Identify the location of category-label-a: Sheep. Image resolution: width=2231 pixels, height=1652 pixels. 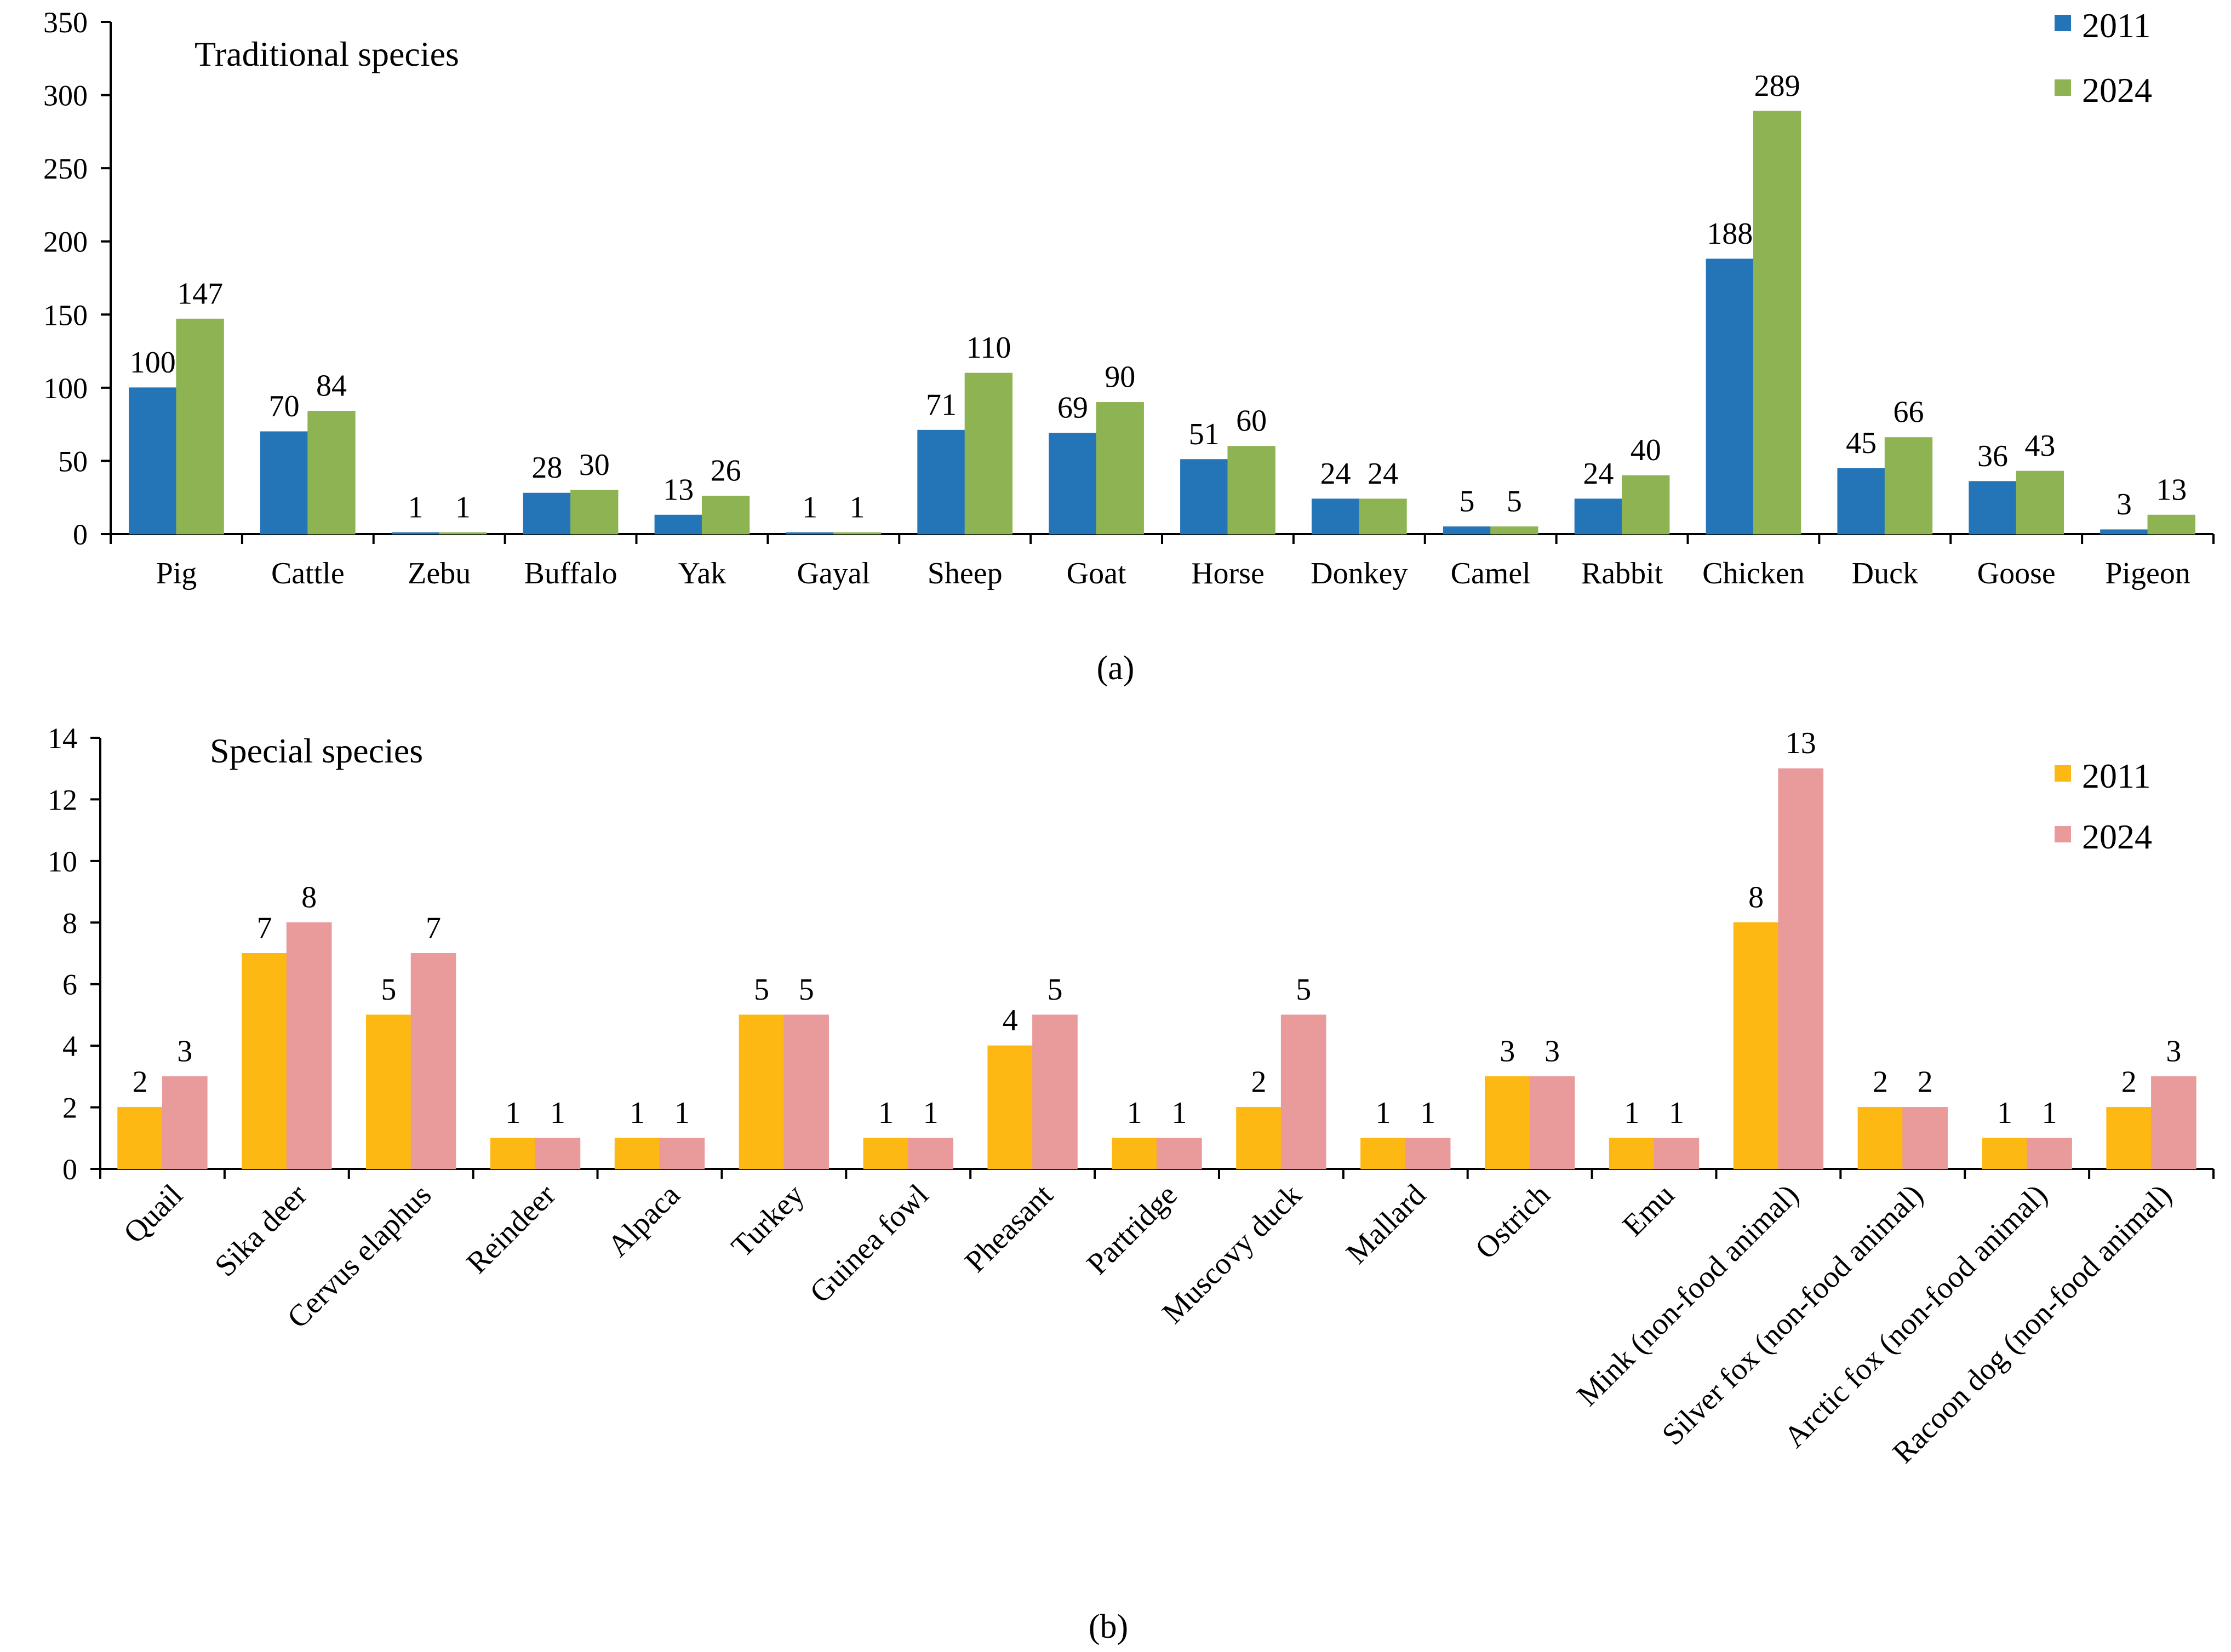
(965, 573).